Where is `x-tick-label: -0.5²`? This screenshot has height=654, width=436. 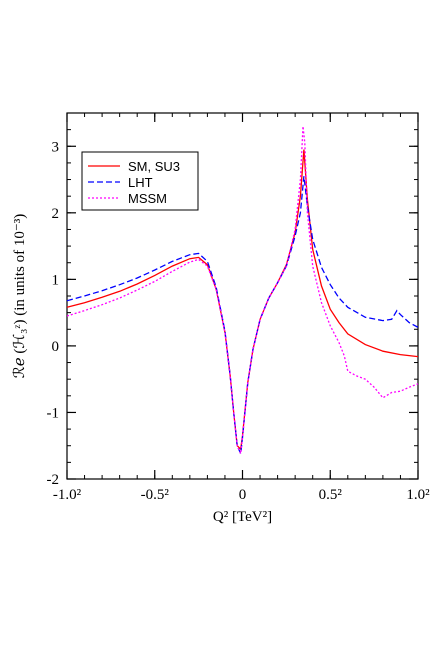
x-tick-label: -0.5² is located at coordinates (155, 495).